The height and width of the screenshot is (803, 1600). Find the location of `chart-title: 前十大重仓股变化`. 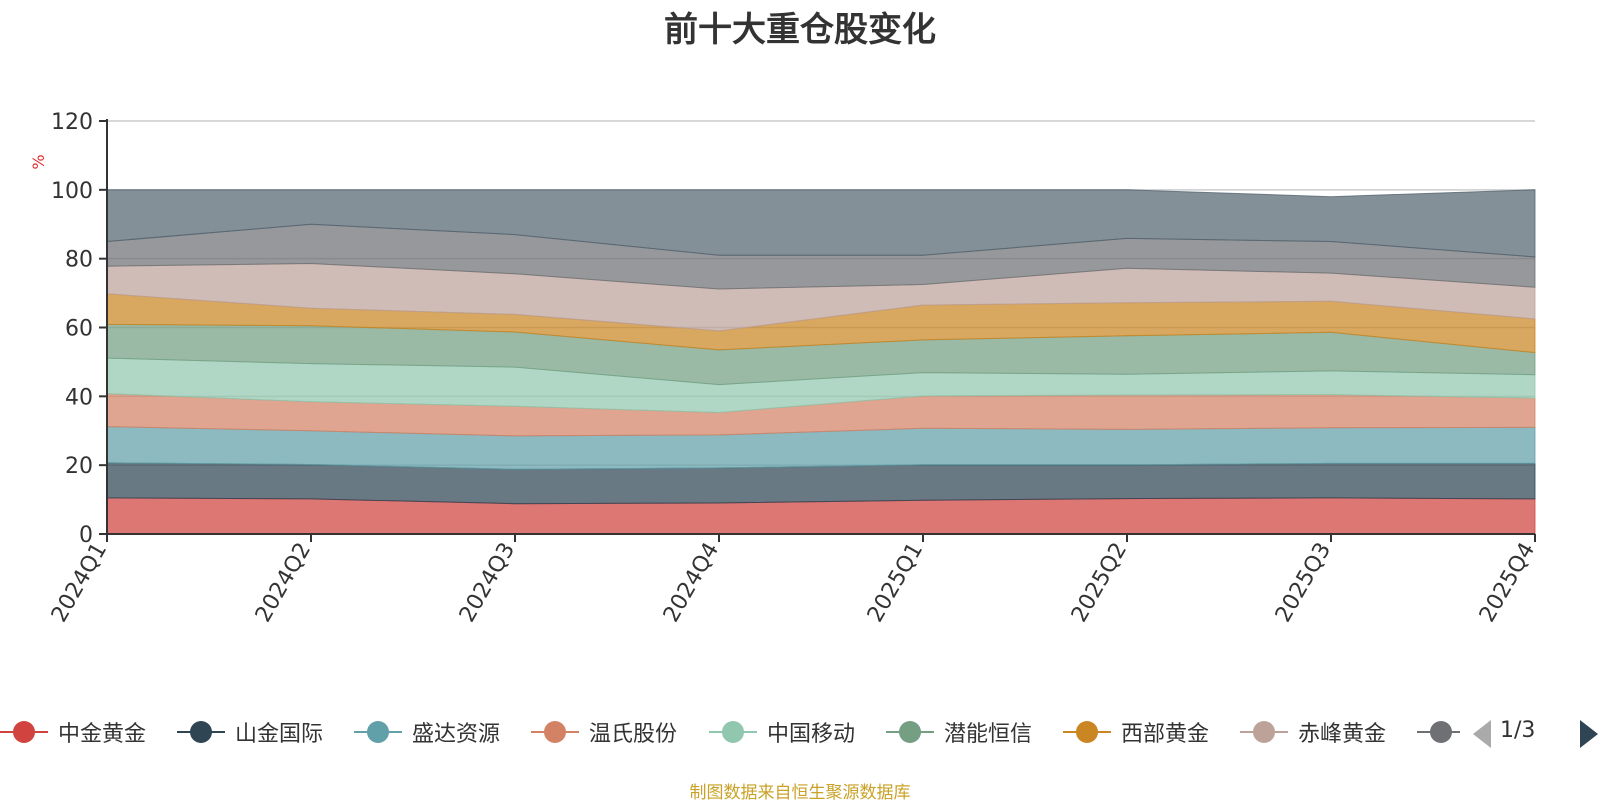

chart-title: 前十大重仓股变化 is located at coordinates (800, 30).